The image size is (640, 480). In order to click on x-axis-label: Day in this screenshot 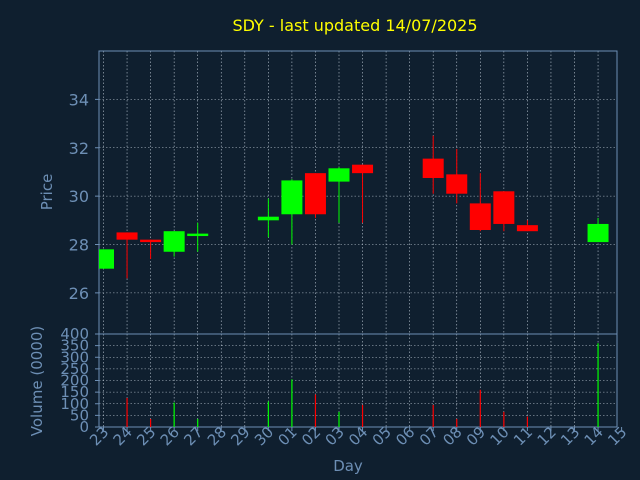, I will do `click(348, 466)`.